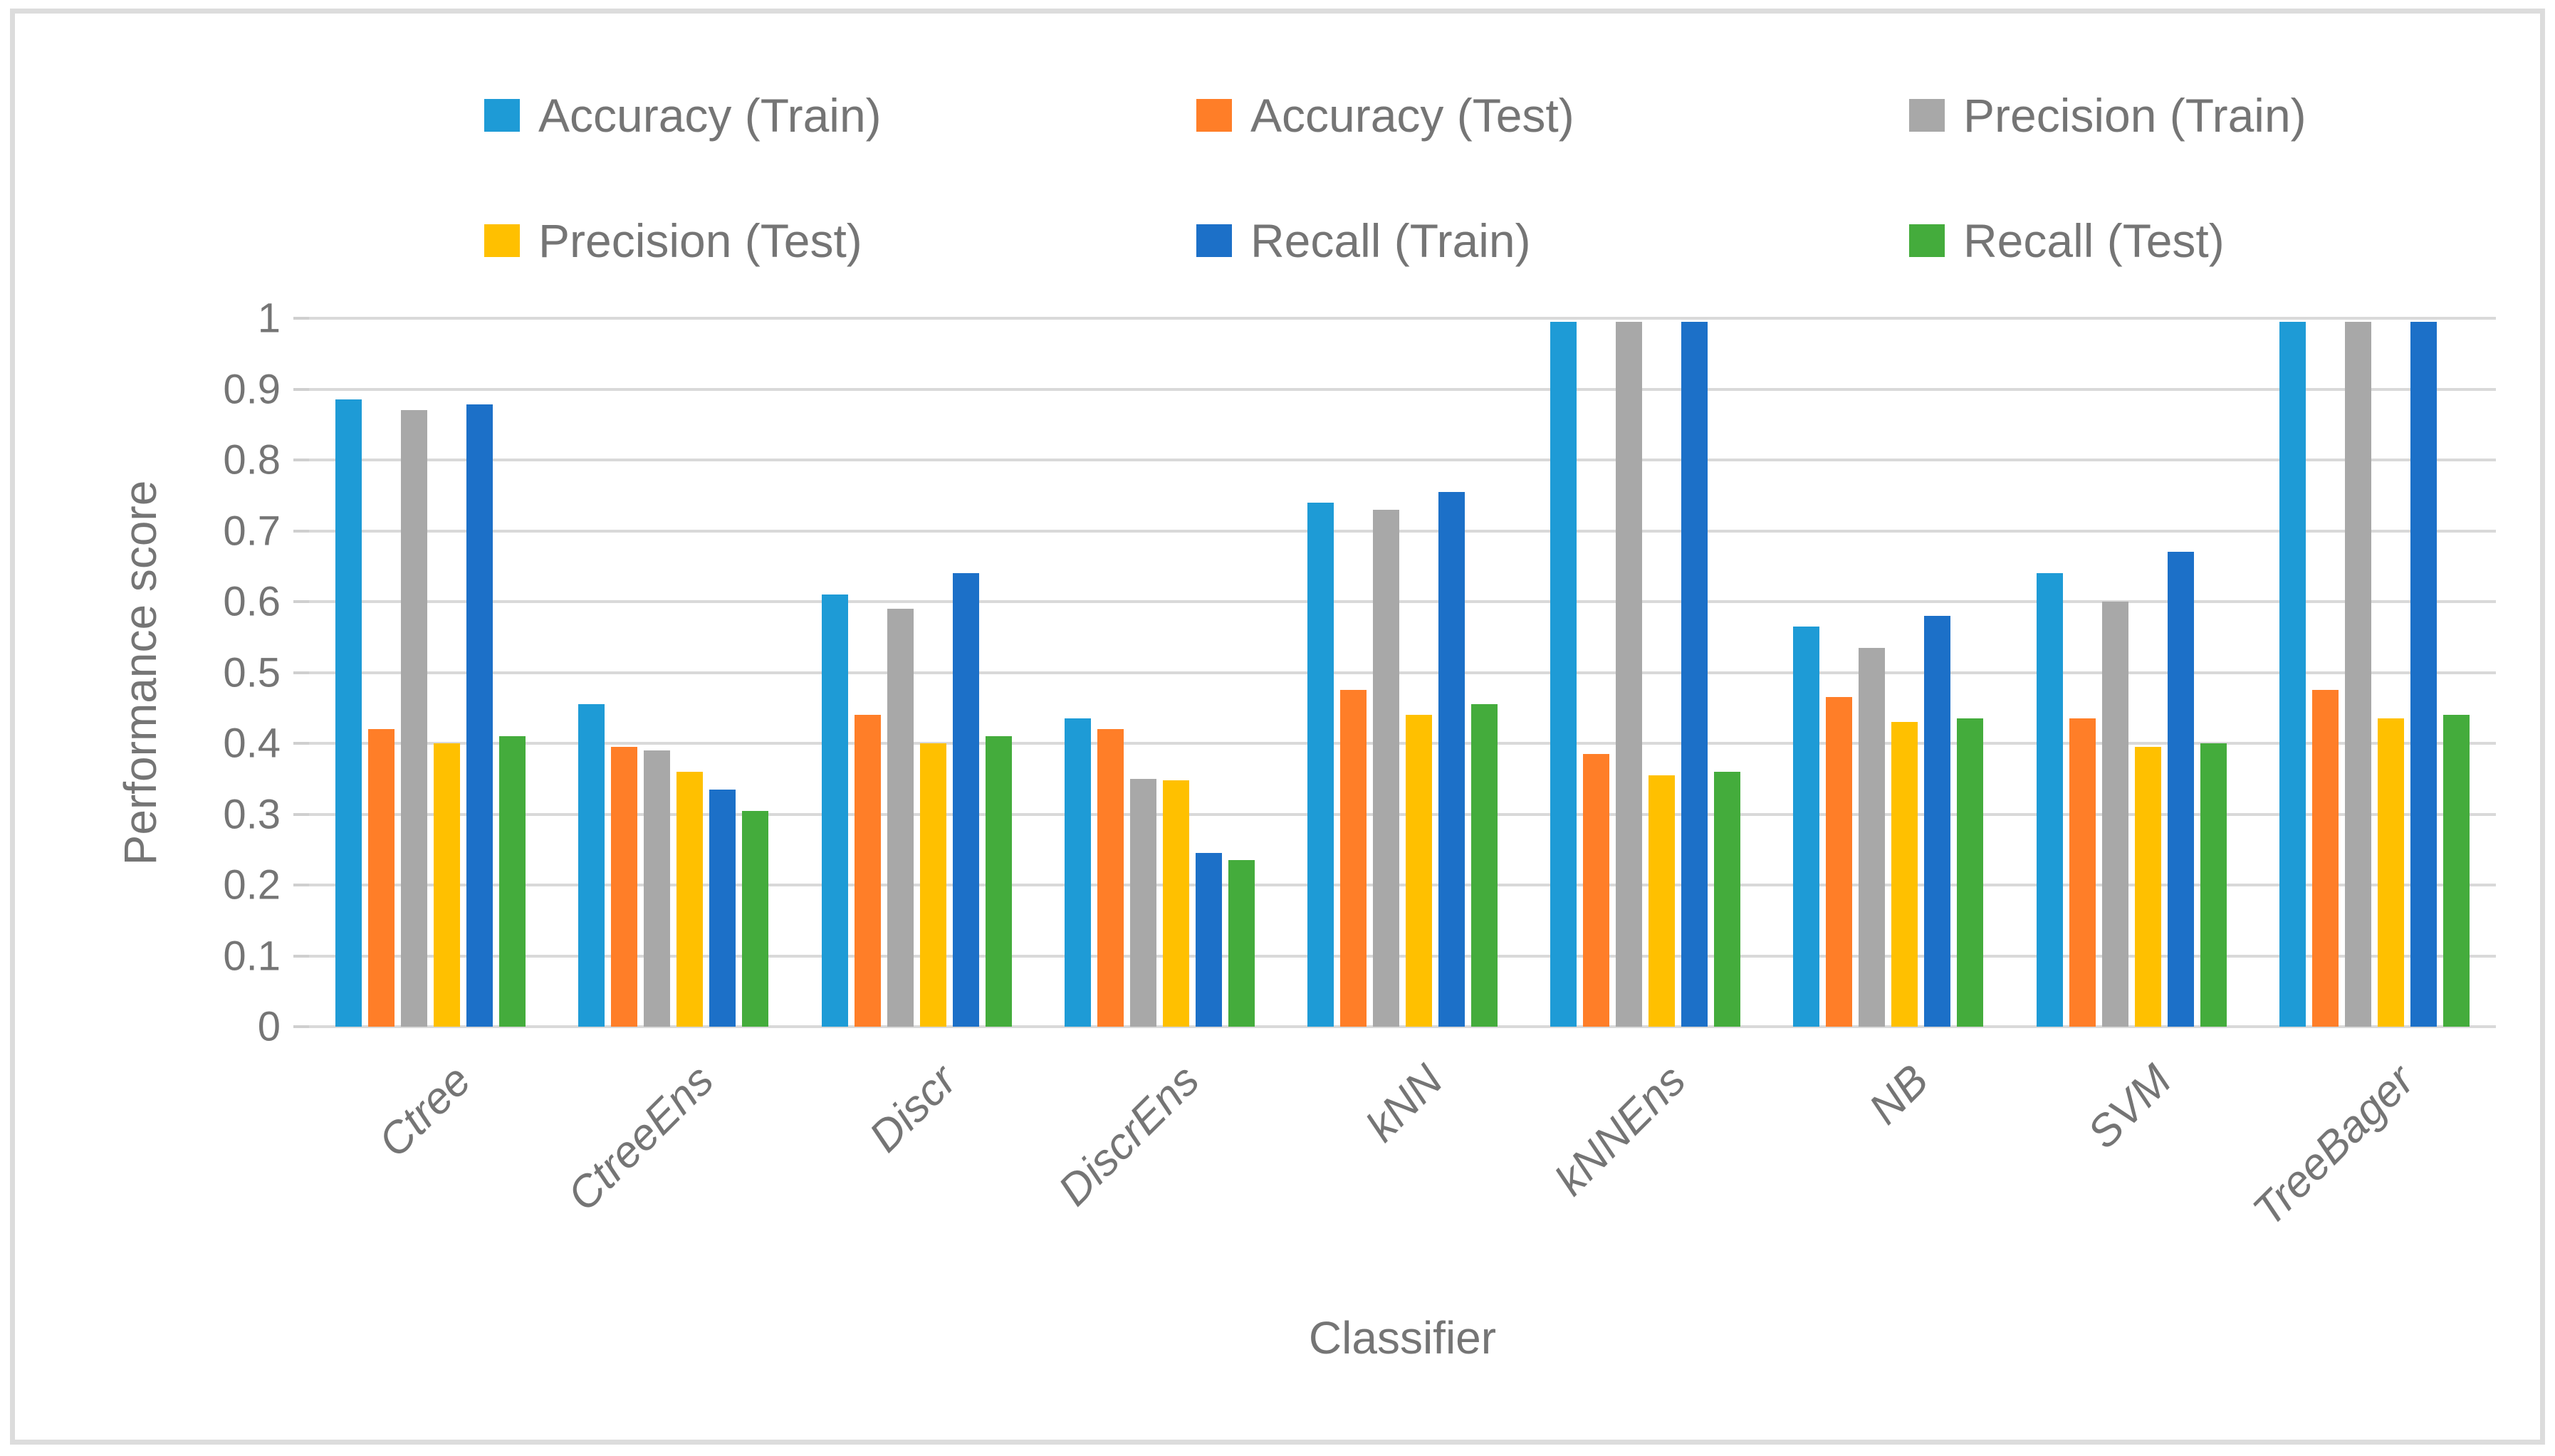 This screenshot has width=2555, height=1456. I want to click on y-tick-label: 0.9, so click(252, 389).